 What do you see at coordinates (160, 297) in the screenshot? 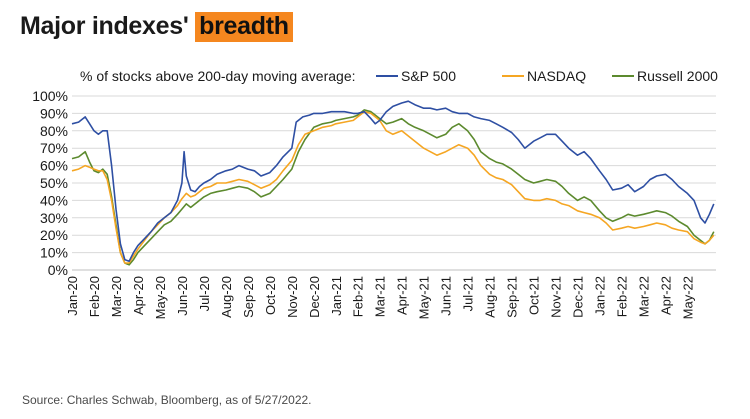
I see `x-tick-label: May-20` at bounding box center [160, 297].